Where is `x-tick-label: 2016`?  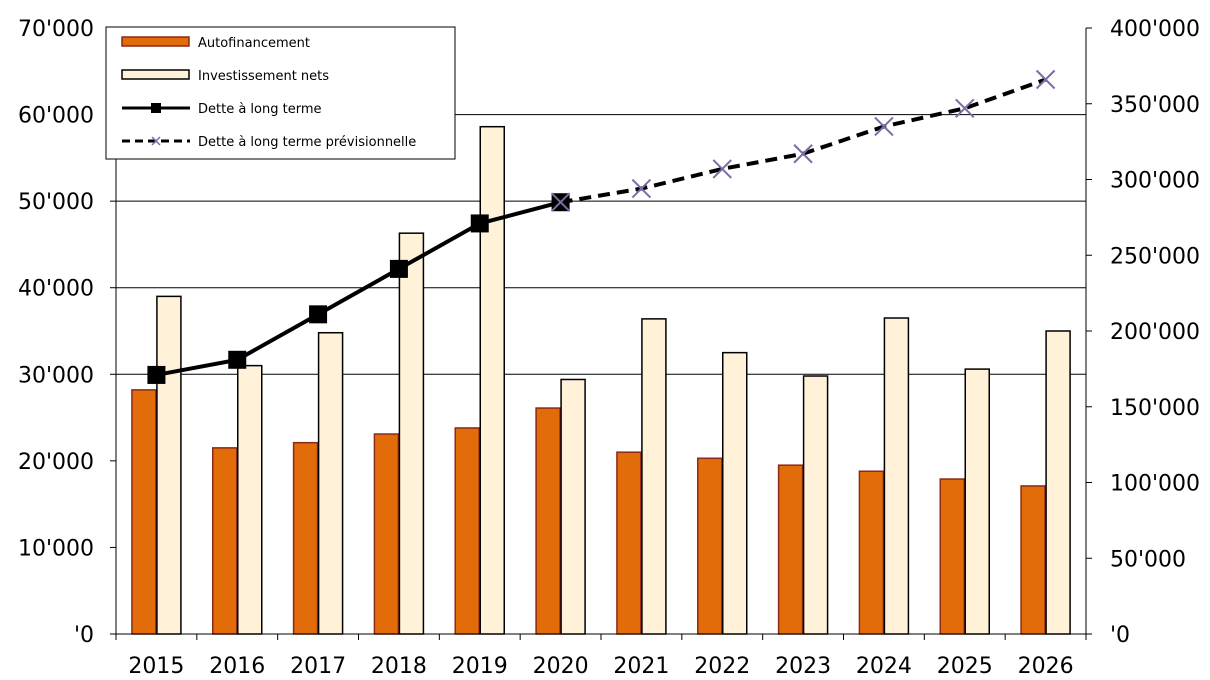 x-tick-label: 2016 is located at coordinates (237, 666).